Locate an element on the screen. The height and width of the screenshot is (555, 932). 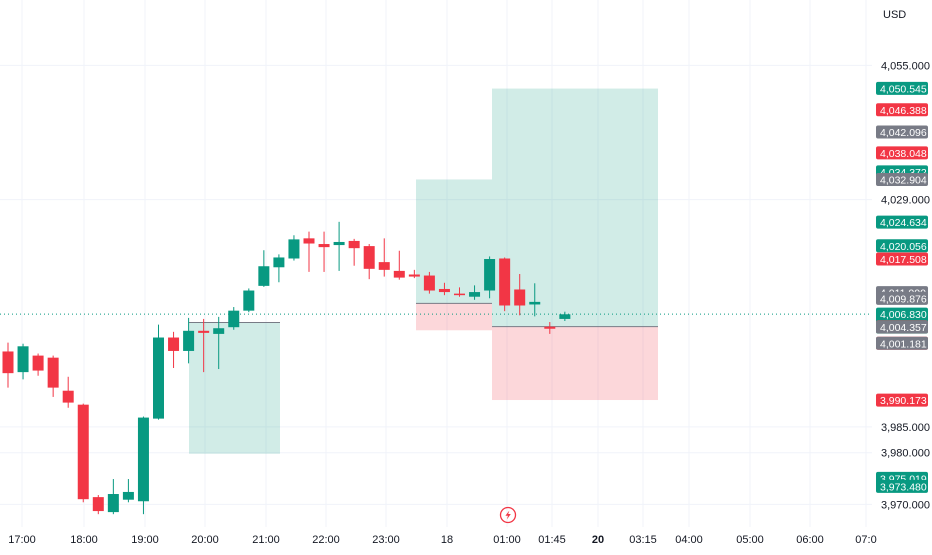
price-badge-text: 4,024.634 is located at coordinates (903, 223).